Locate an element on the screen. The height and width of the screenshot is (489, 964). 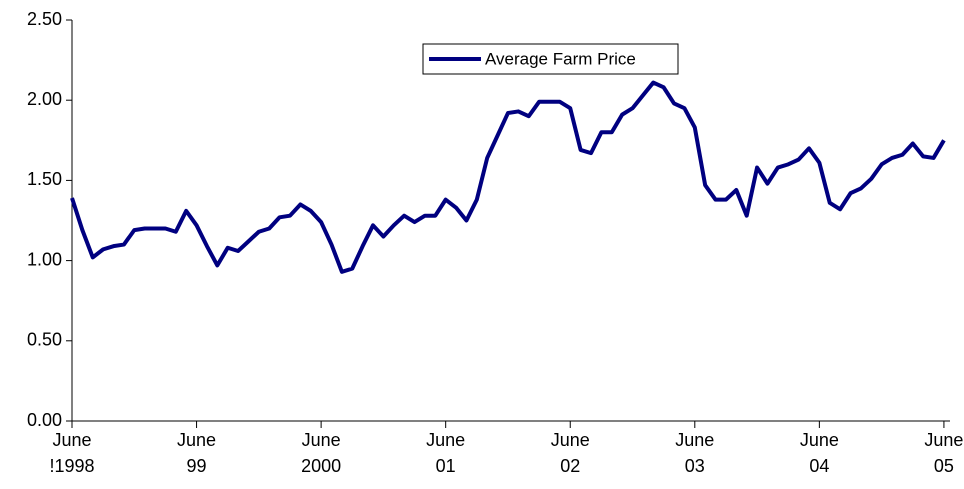
x-tick-label: June 04 is located at coordinates (819, 453).